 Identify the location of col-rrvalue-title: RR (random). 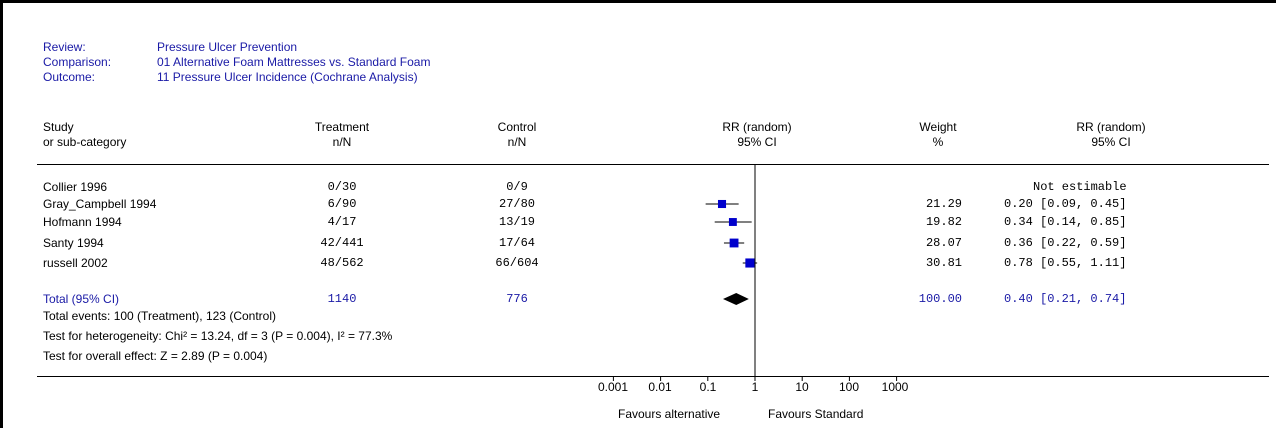
(1111, 127).